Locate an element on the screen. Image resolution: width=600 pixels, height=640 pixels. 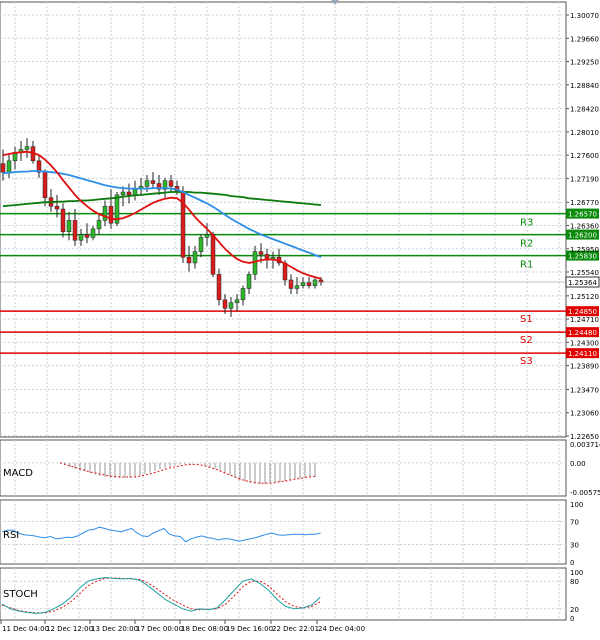
price-tick-label: 1.27600 is located at coordinates (584, 156).